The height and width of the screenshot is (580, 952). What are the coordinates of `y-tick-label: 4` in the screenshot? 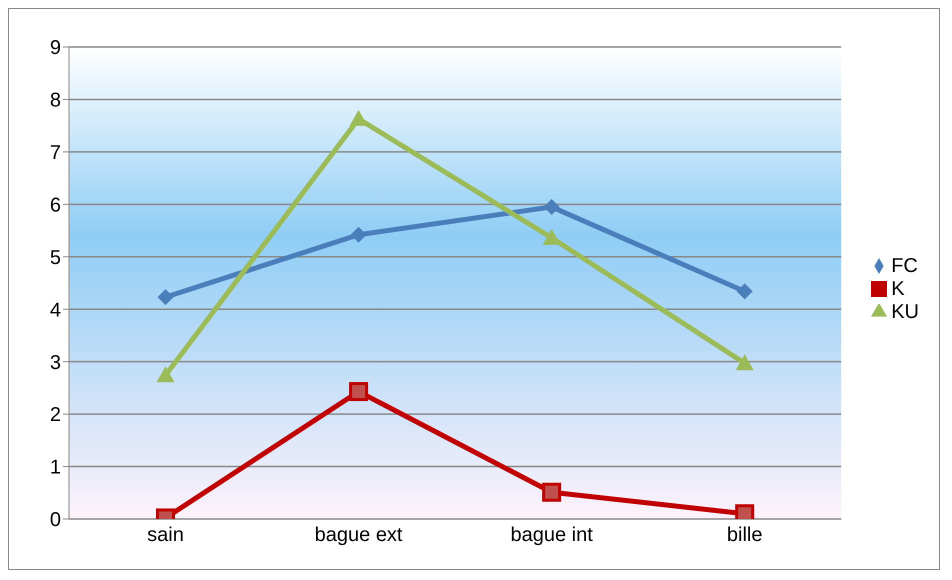 It's located at (55, 310).